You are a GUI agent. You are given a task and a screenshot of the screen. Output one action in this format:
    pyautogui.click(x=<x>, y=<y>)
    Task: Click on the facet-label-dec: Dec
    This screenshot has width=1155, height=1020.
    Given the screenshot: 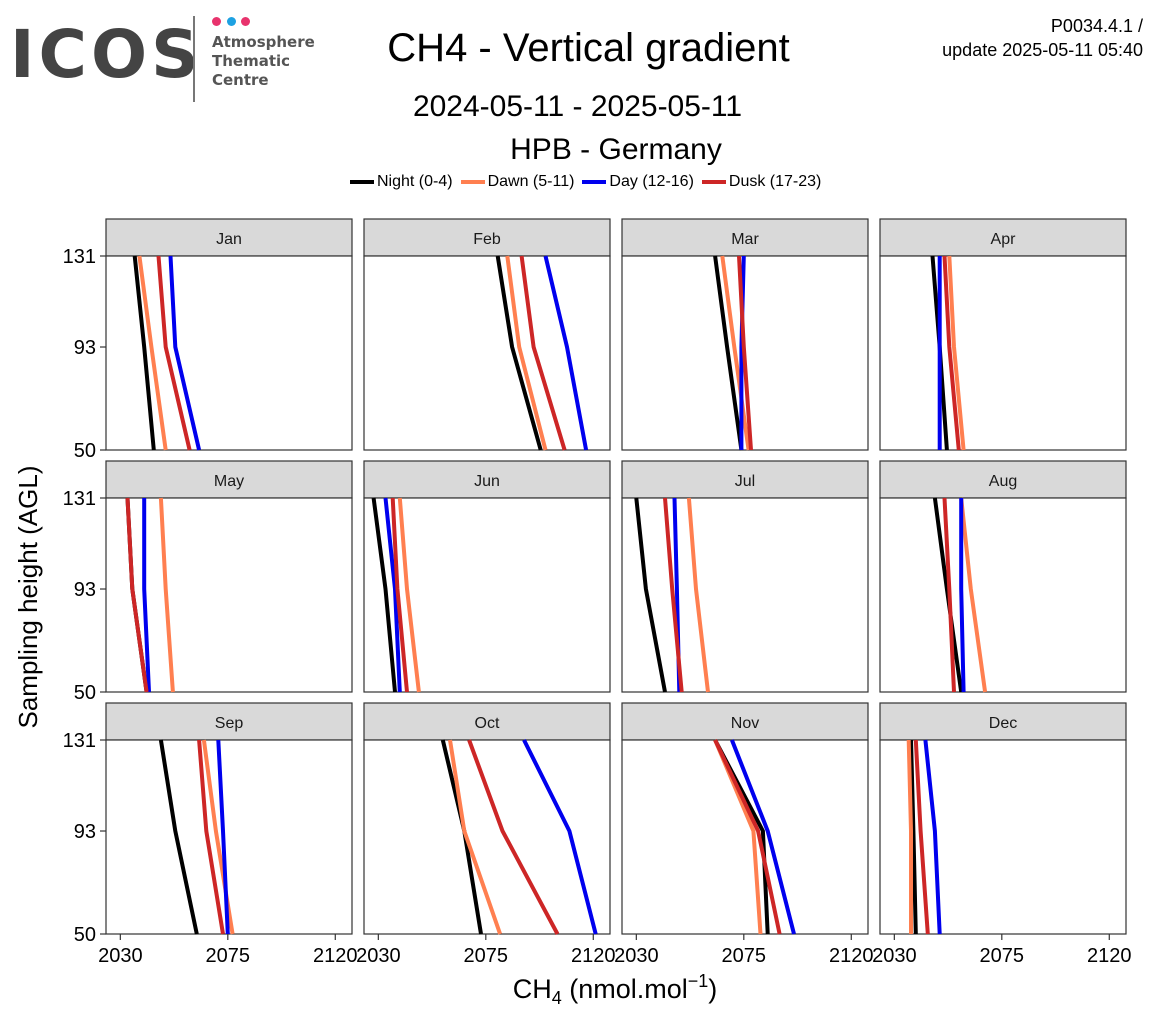 What is the action you would take?
    pyautogui.click(x=1003, y=723)
    